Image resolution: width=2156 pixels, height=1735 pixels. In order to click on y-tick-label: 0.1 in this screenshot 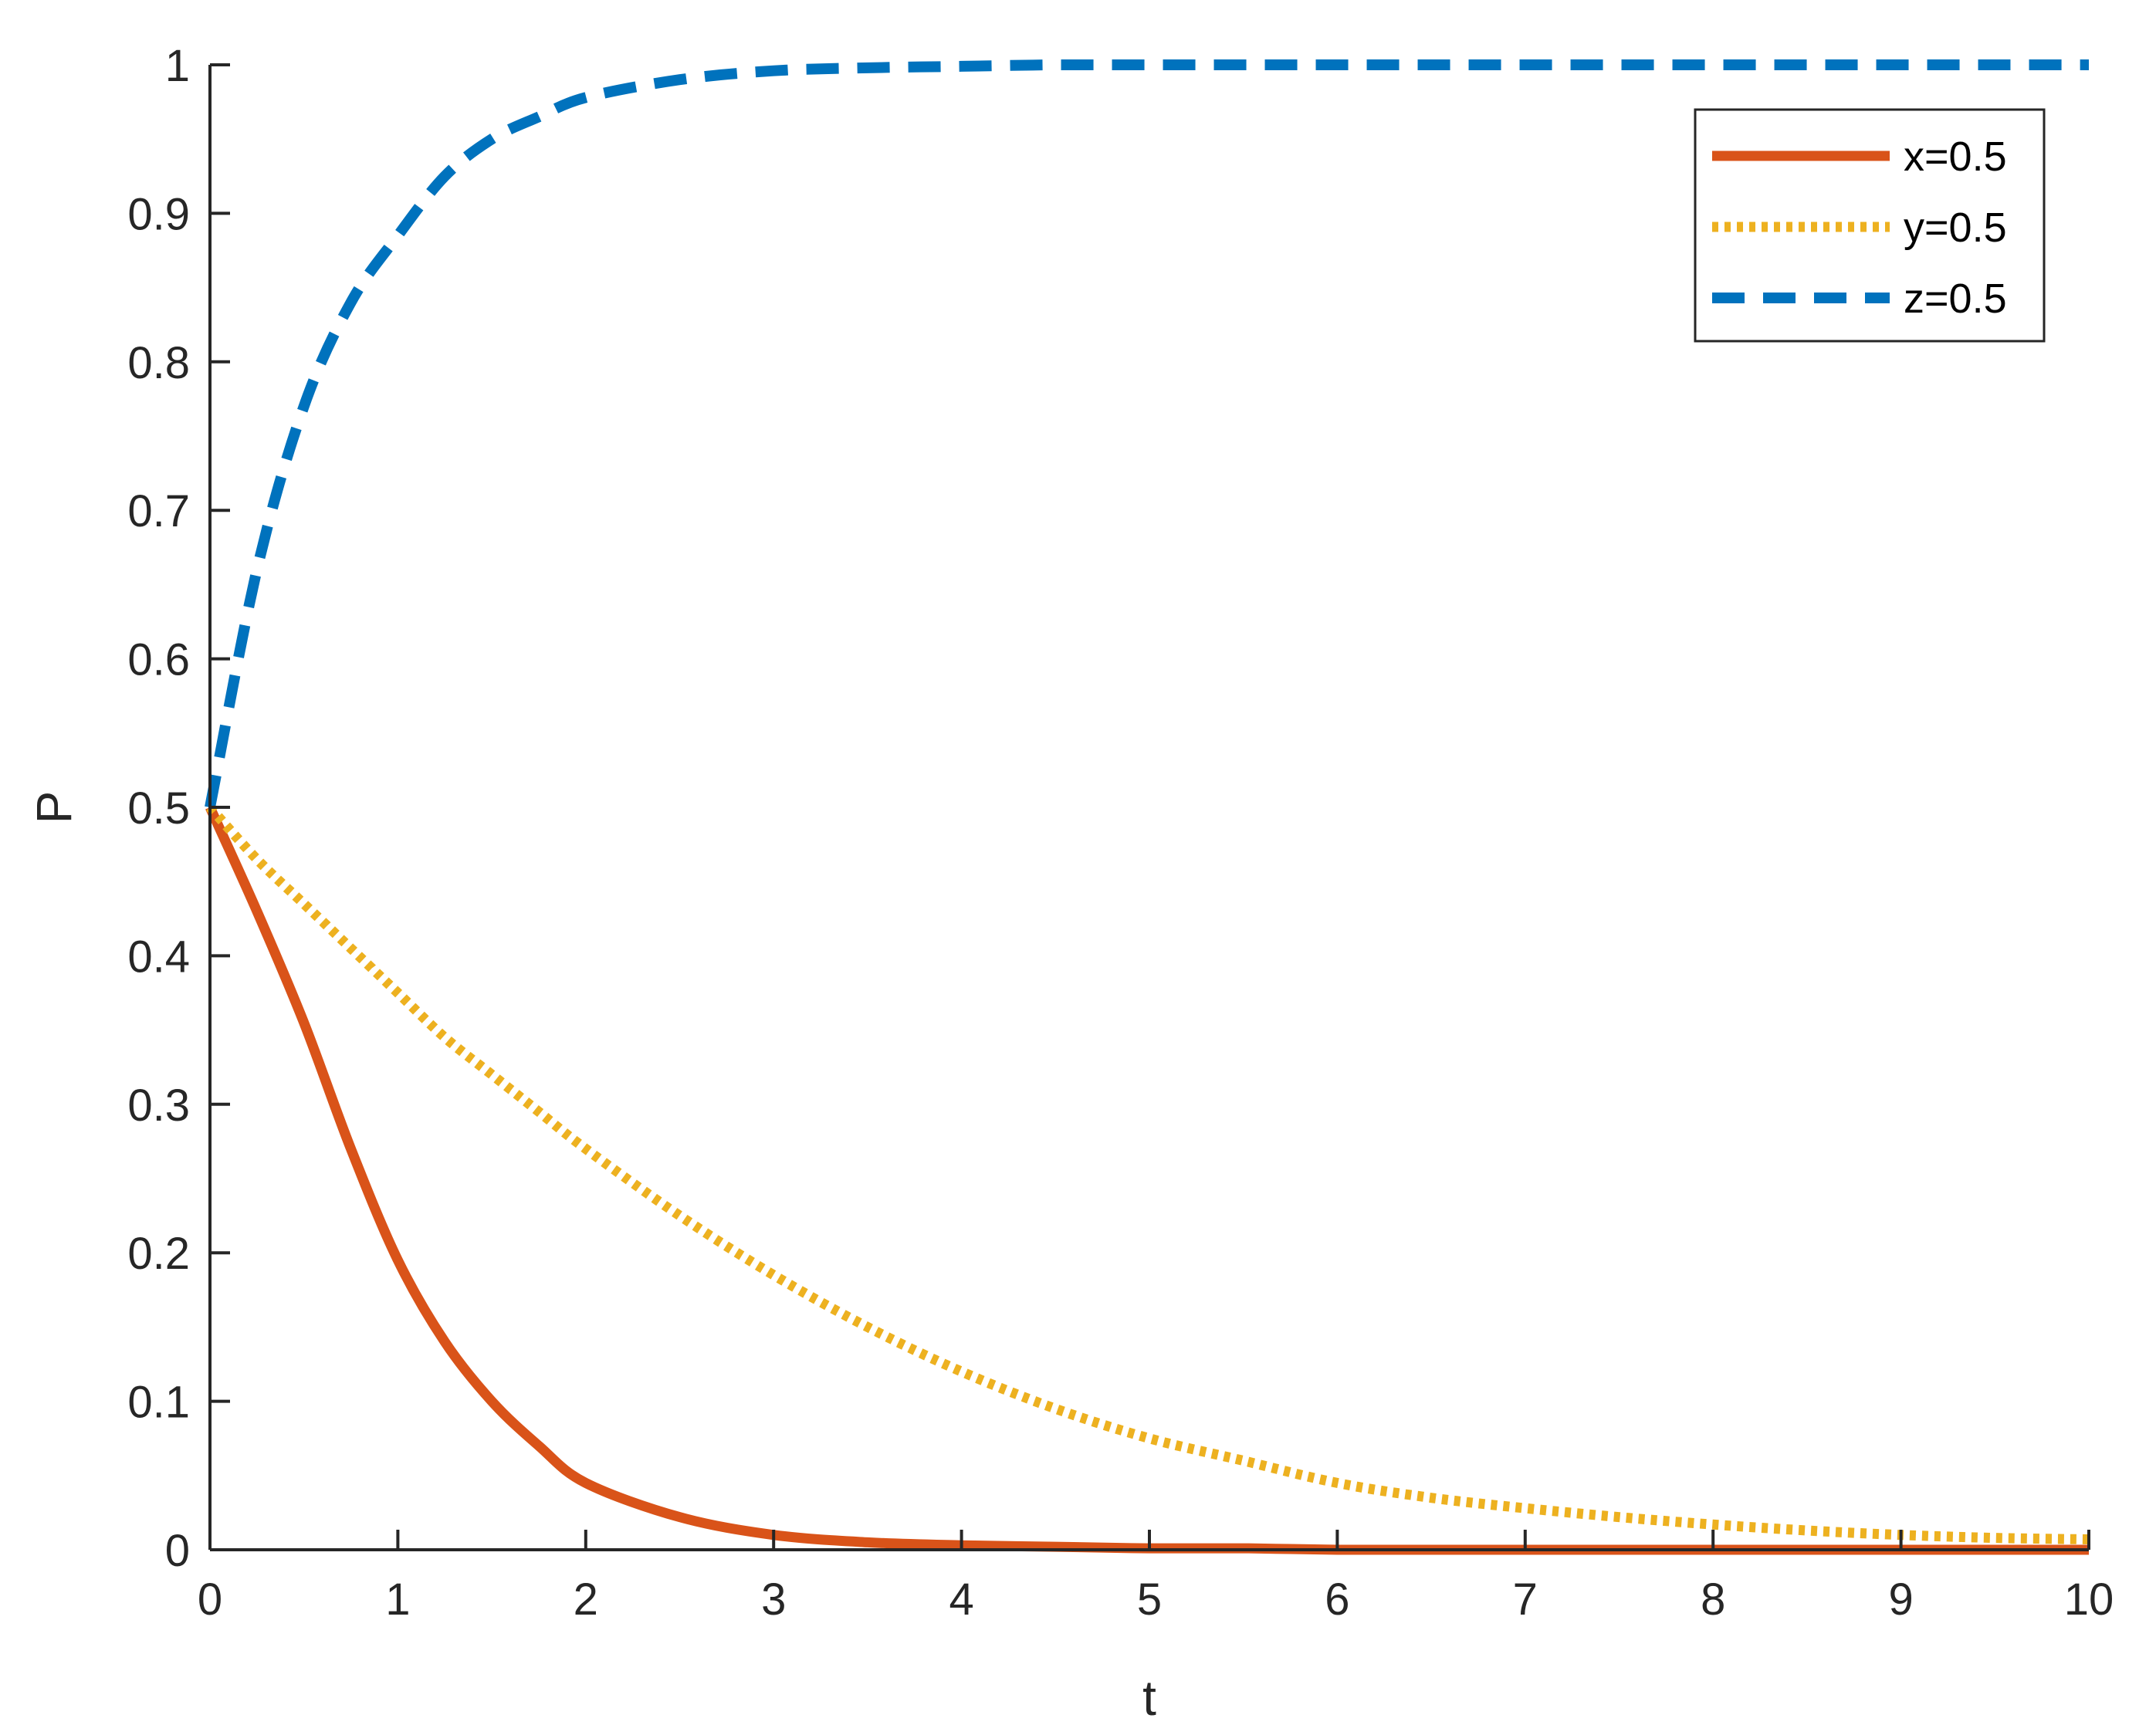, I will do `click(158, 1403)`.